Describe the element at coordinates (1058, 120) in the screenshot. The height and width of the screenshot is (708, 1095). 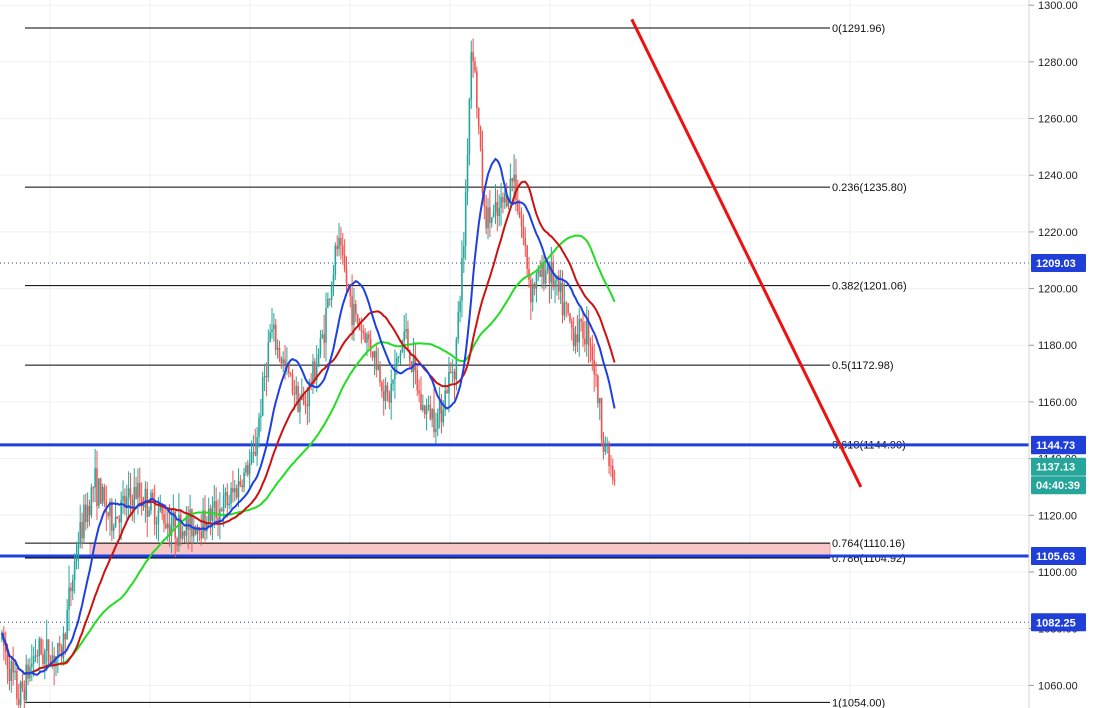
I see `axis-tick-label: 1260.00` at that location.